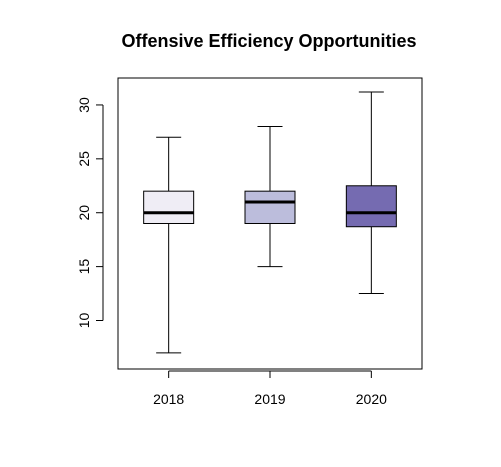 The image size is (501, 467). Describe the element at coordinates (268, 41) in the screenshot. I see `chart-title: Offensive Efficiency Opportunities` at that location.